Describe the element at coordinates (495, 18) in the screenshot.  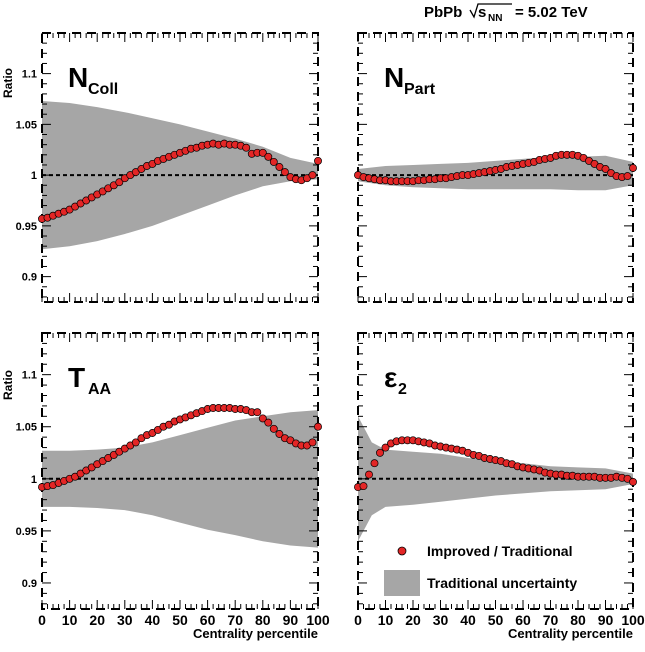
I see `energy-subscript: NN` at that location.